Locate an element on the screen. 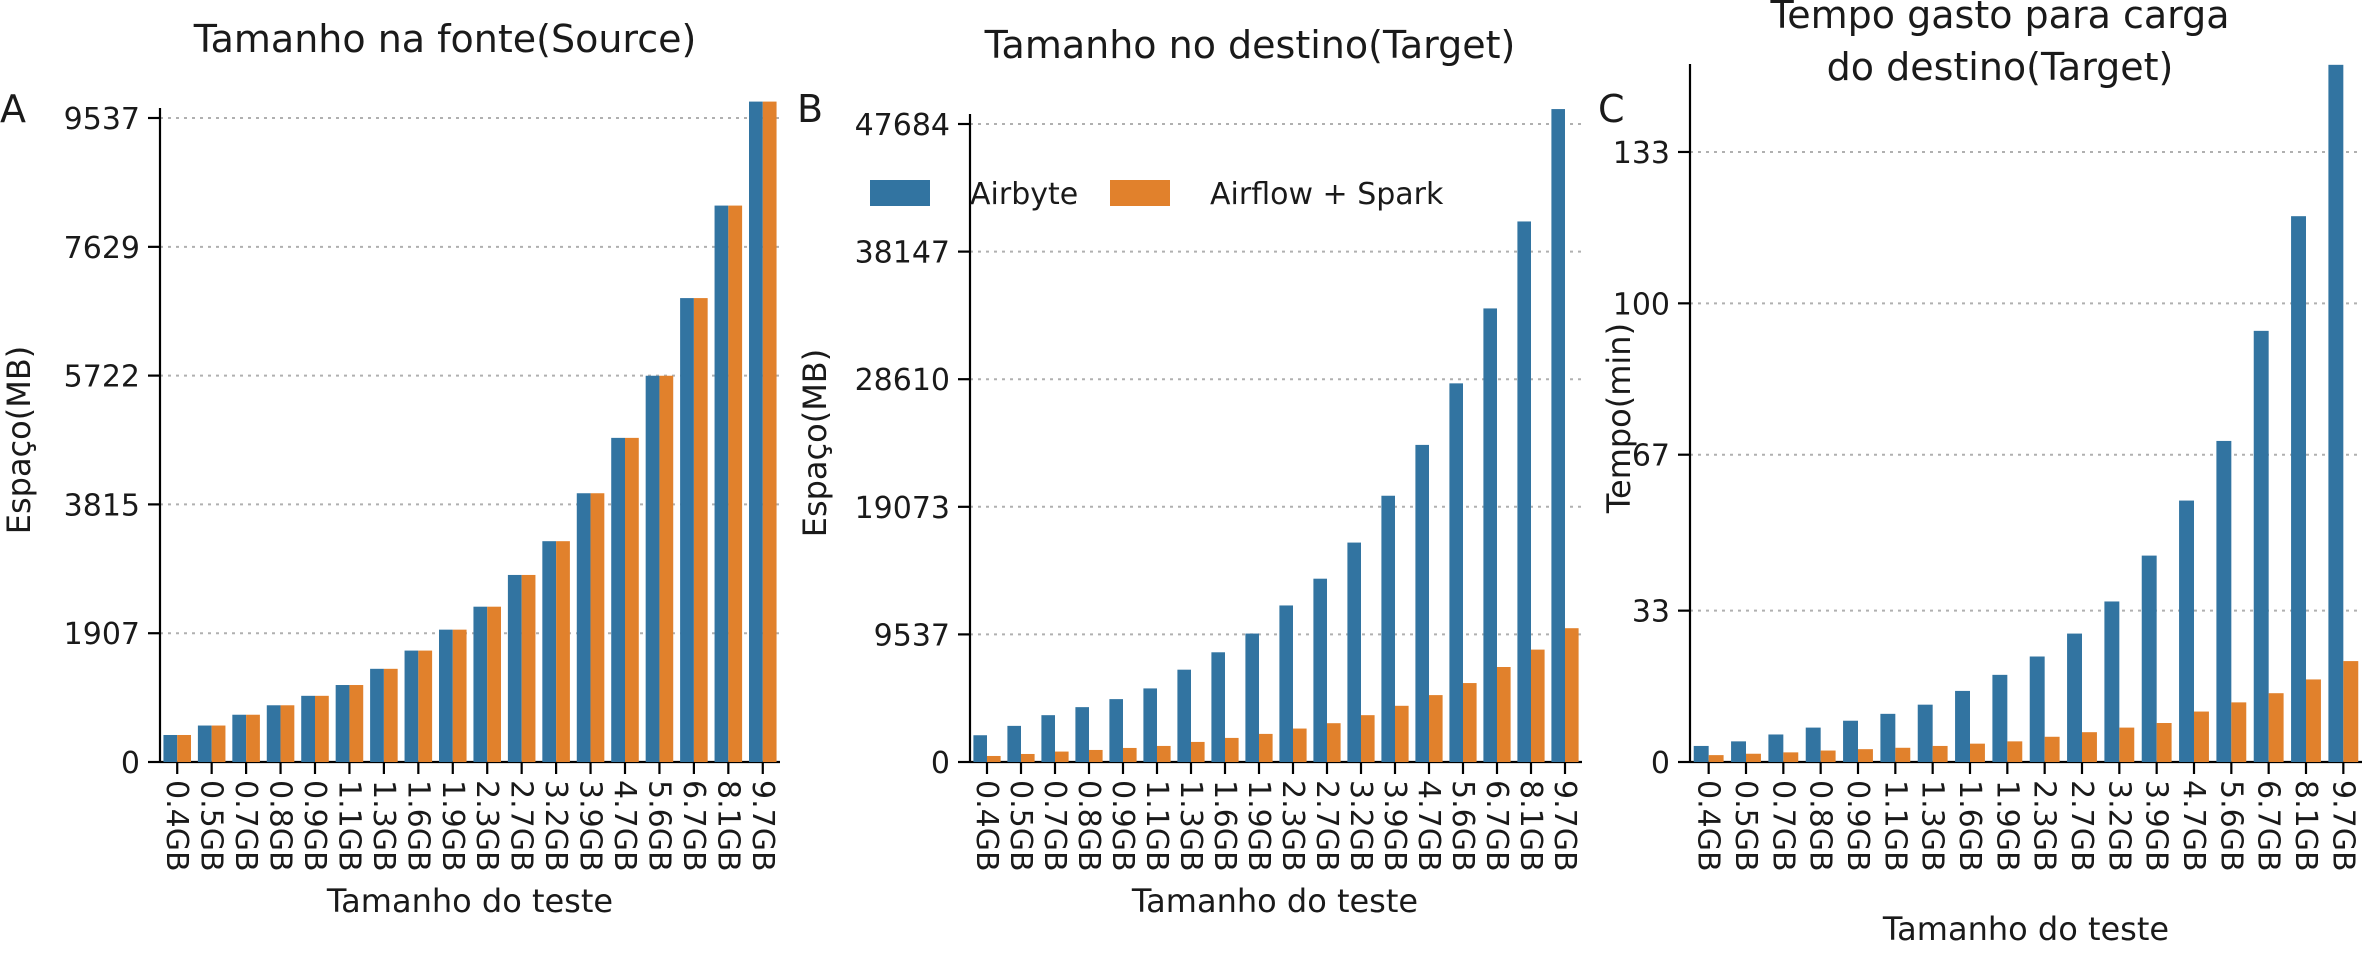 This screenshot has height=971, width=2374. y-tick-label: 0 is located at coordinates (940, 763).